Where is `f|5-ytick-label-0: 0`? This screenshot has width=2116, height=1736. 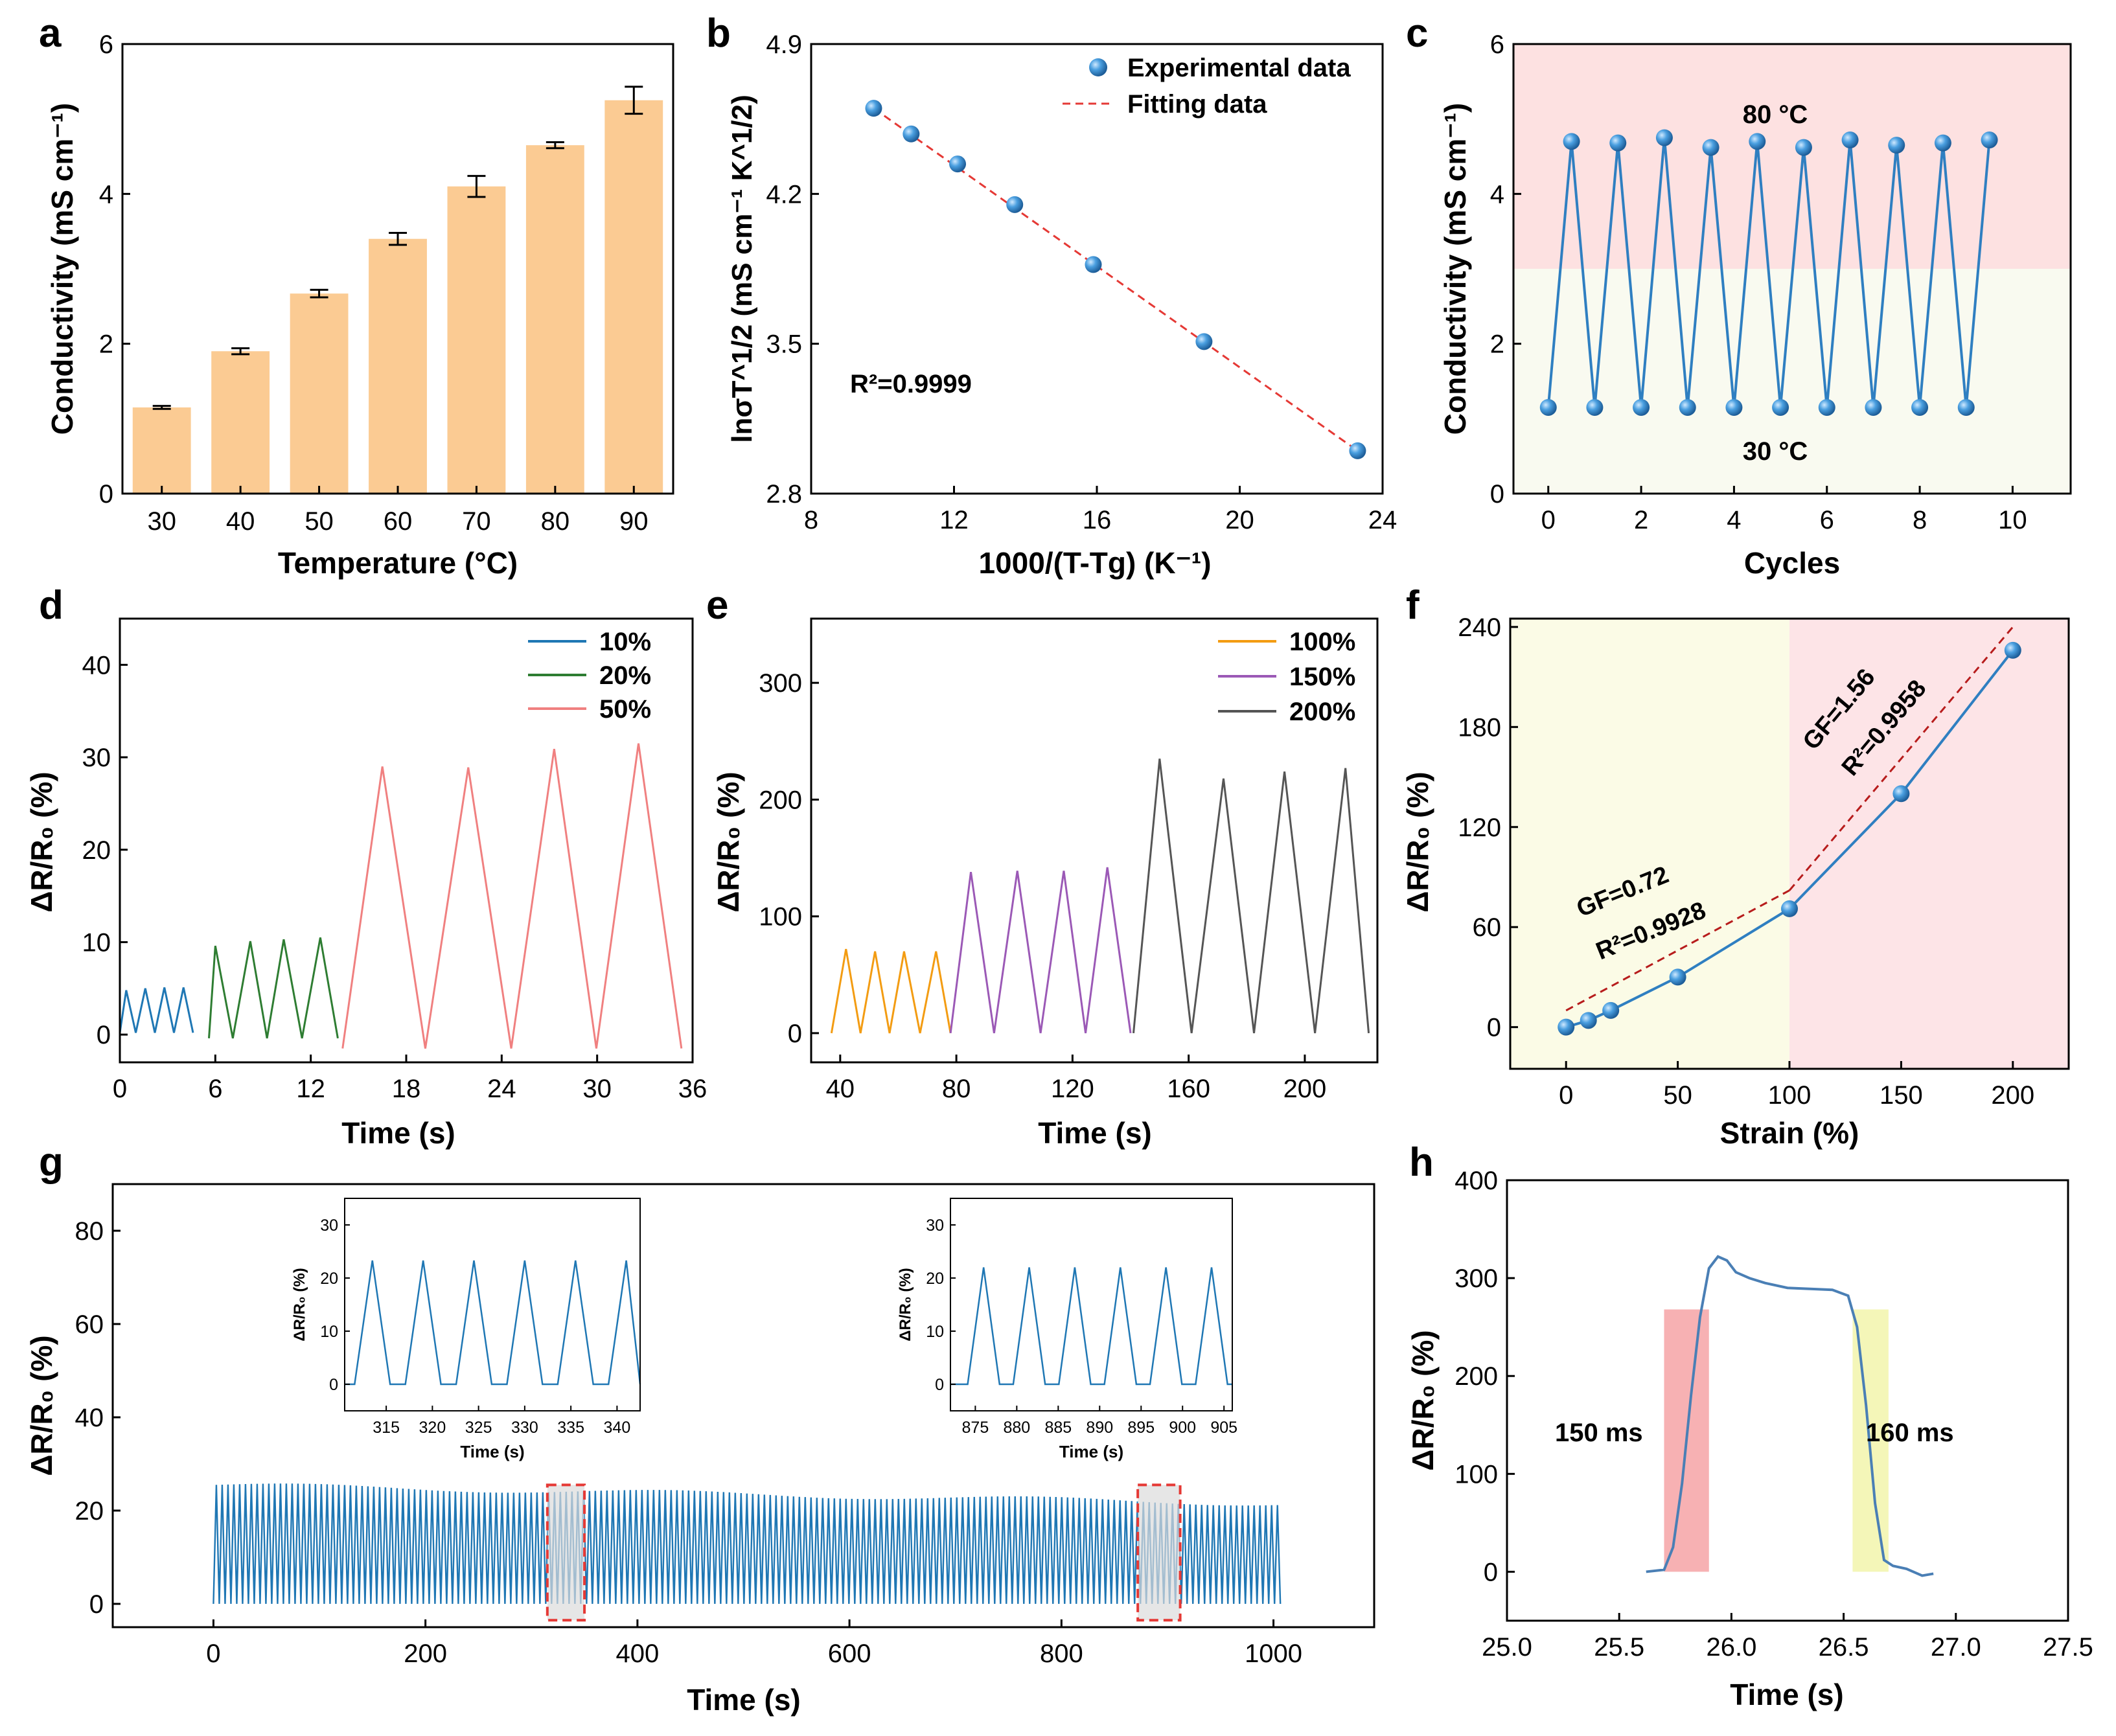
f|5-ytick-label-0: 0 is located at coordinates (1494, 1028).